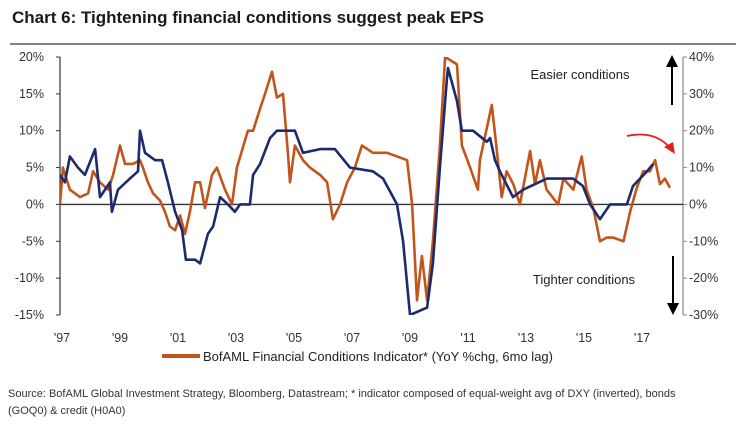  I want to click on x-axis-tick-label: '11, so click(467, 338).